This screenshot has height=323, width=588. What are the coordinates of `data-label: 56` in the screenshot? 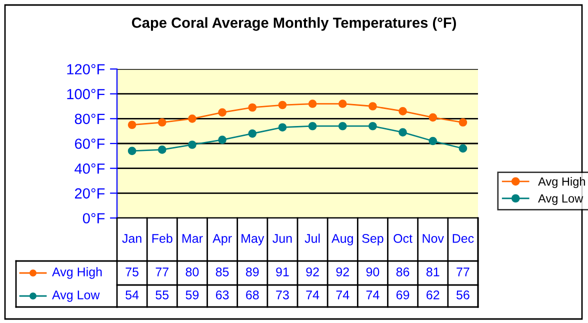 It's located at (463, 295).